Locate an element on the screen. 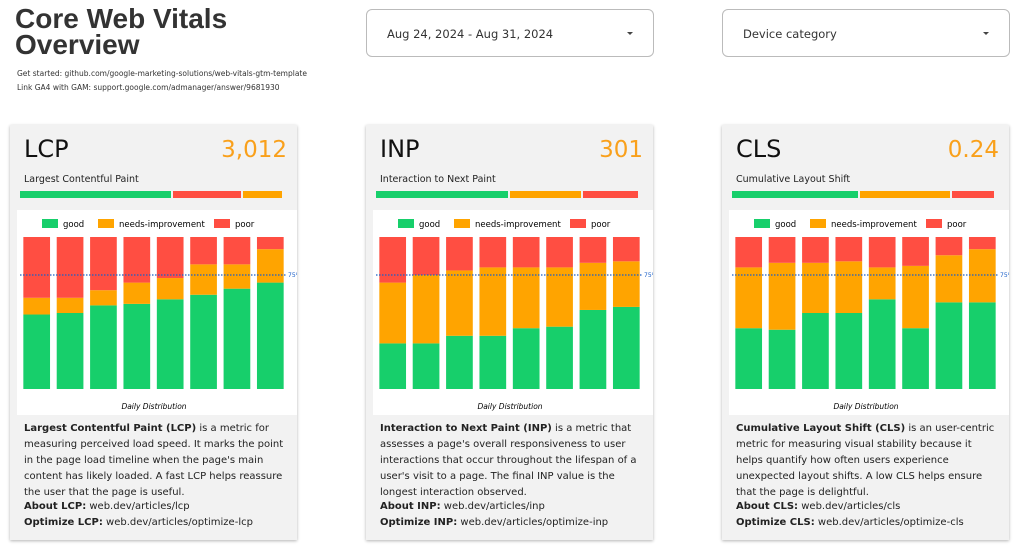 The image size is (1024, 554). link-url: web.dev/articles/optimize-lcp is located at coordinates (179, 522).